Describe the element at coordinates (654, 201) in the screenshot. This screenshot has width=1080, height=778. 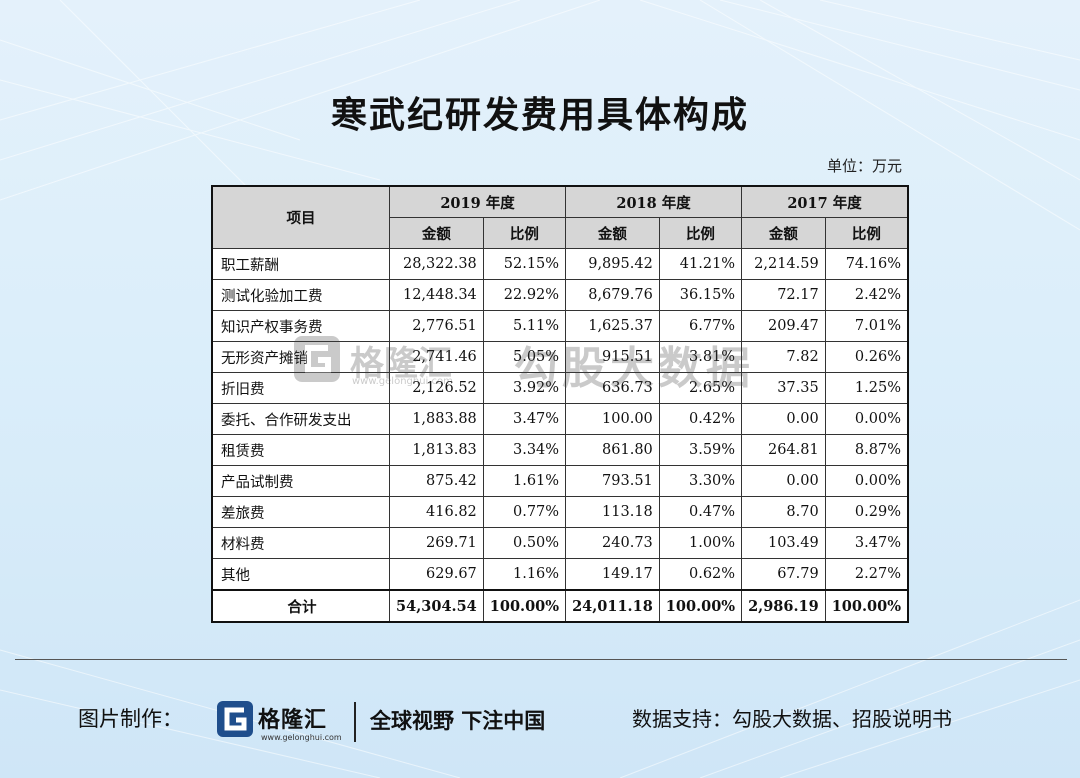
I see `year-header-2018: 2018 年度` at that location.